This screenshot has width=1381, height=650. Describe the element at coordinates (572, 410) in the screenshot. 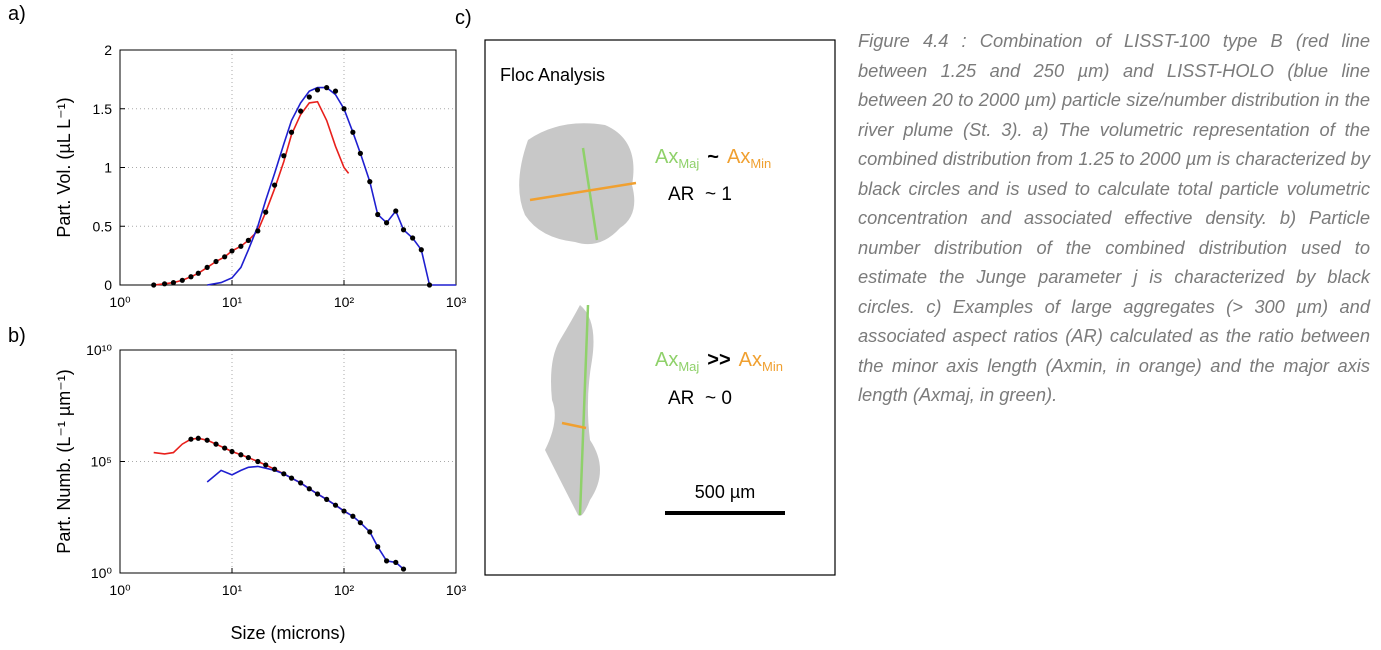

I see `floc-image` at that location.